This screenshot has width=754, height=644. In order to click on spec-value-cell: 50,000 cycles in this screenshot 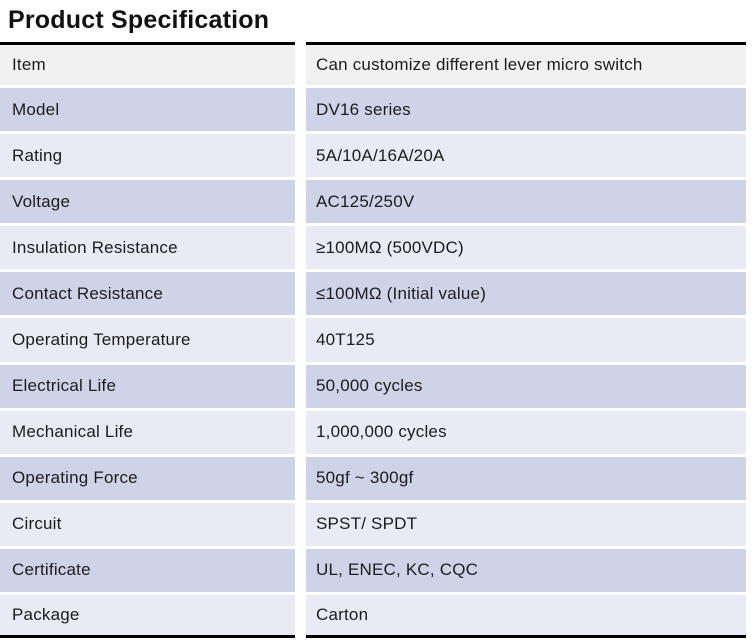, I will do `click(526, 386)`.